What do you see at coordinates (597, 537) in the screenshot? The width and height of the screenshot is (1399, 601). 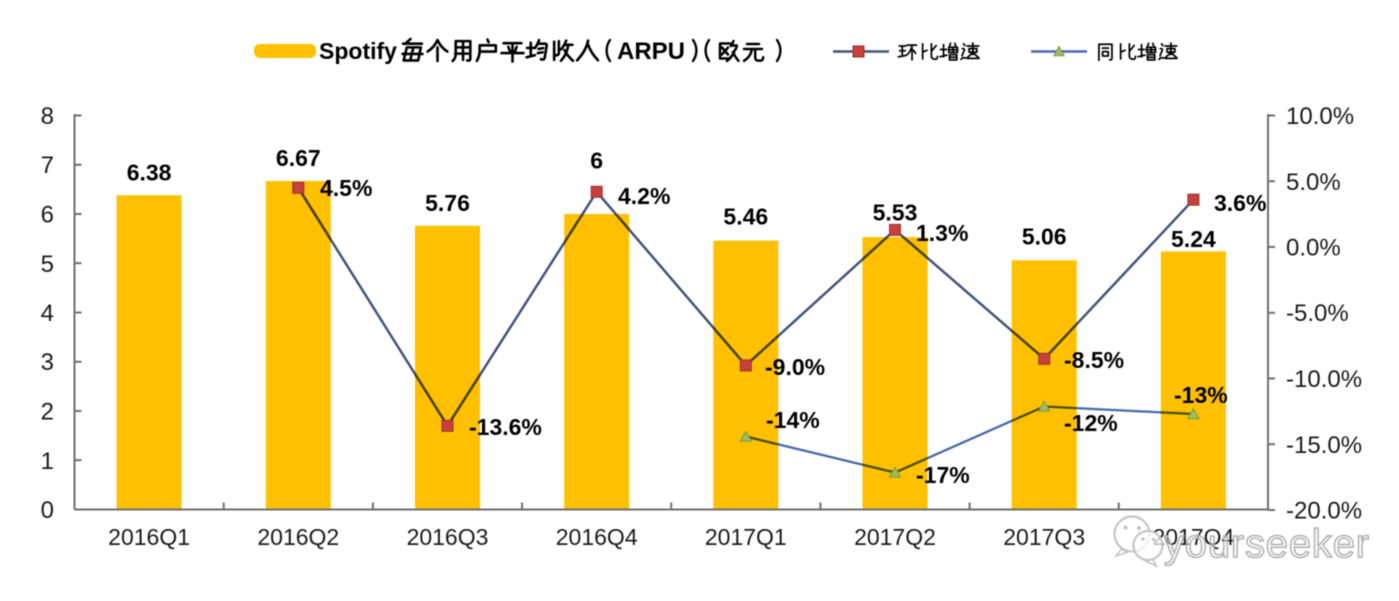 I see `svg-text: 2016Q4` at bounding box center [597, 537].